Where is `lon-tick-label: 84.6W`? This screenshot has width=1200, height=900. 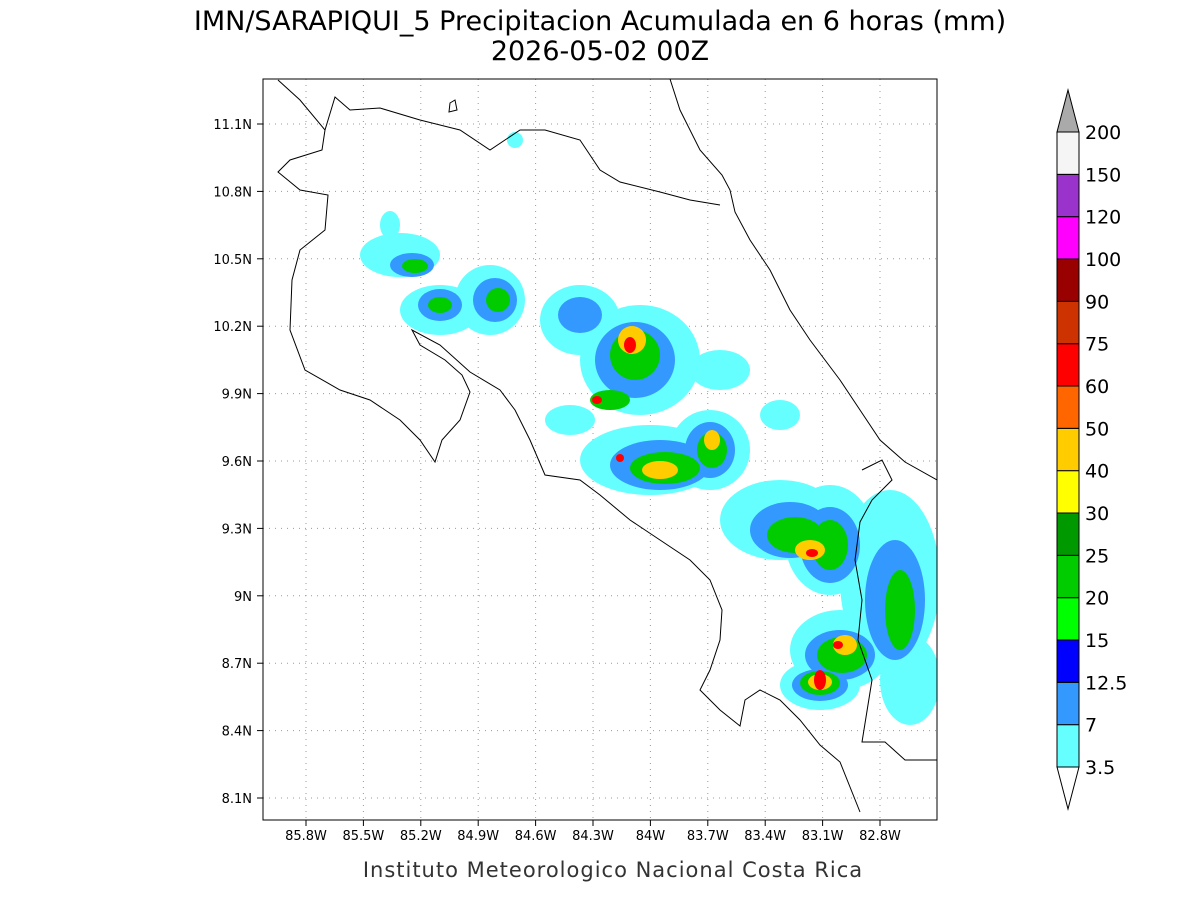
lon-tick-label: 84.6W is located at coordinates (536, 836).